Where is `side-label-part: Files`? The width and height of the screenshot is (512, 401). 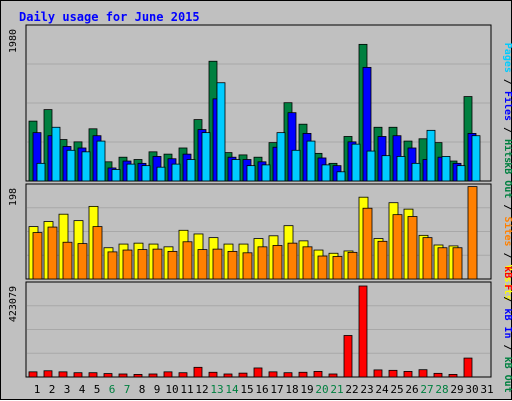 side-label-part: Files is located at coordinates (507, 106).